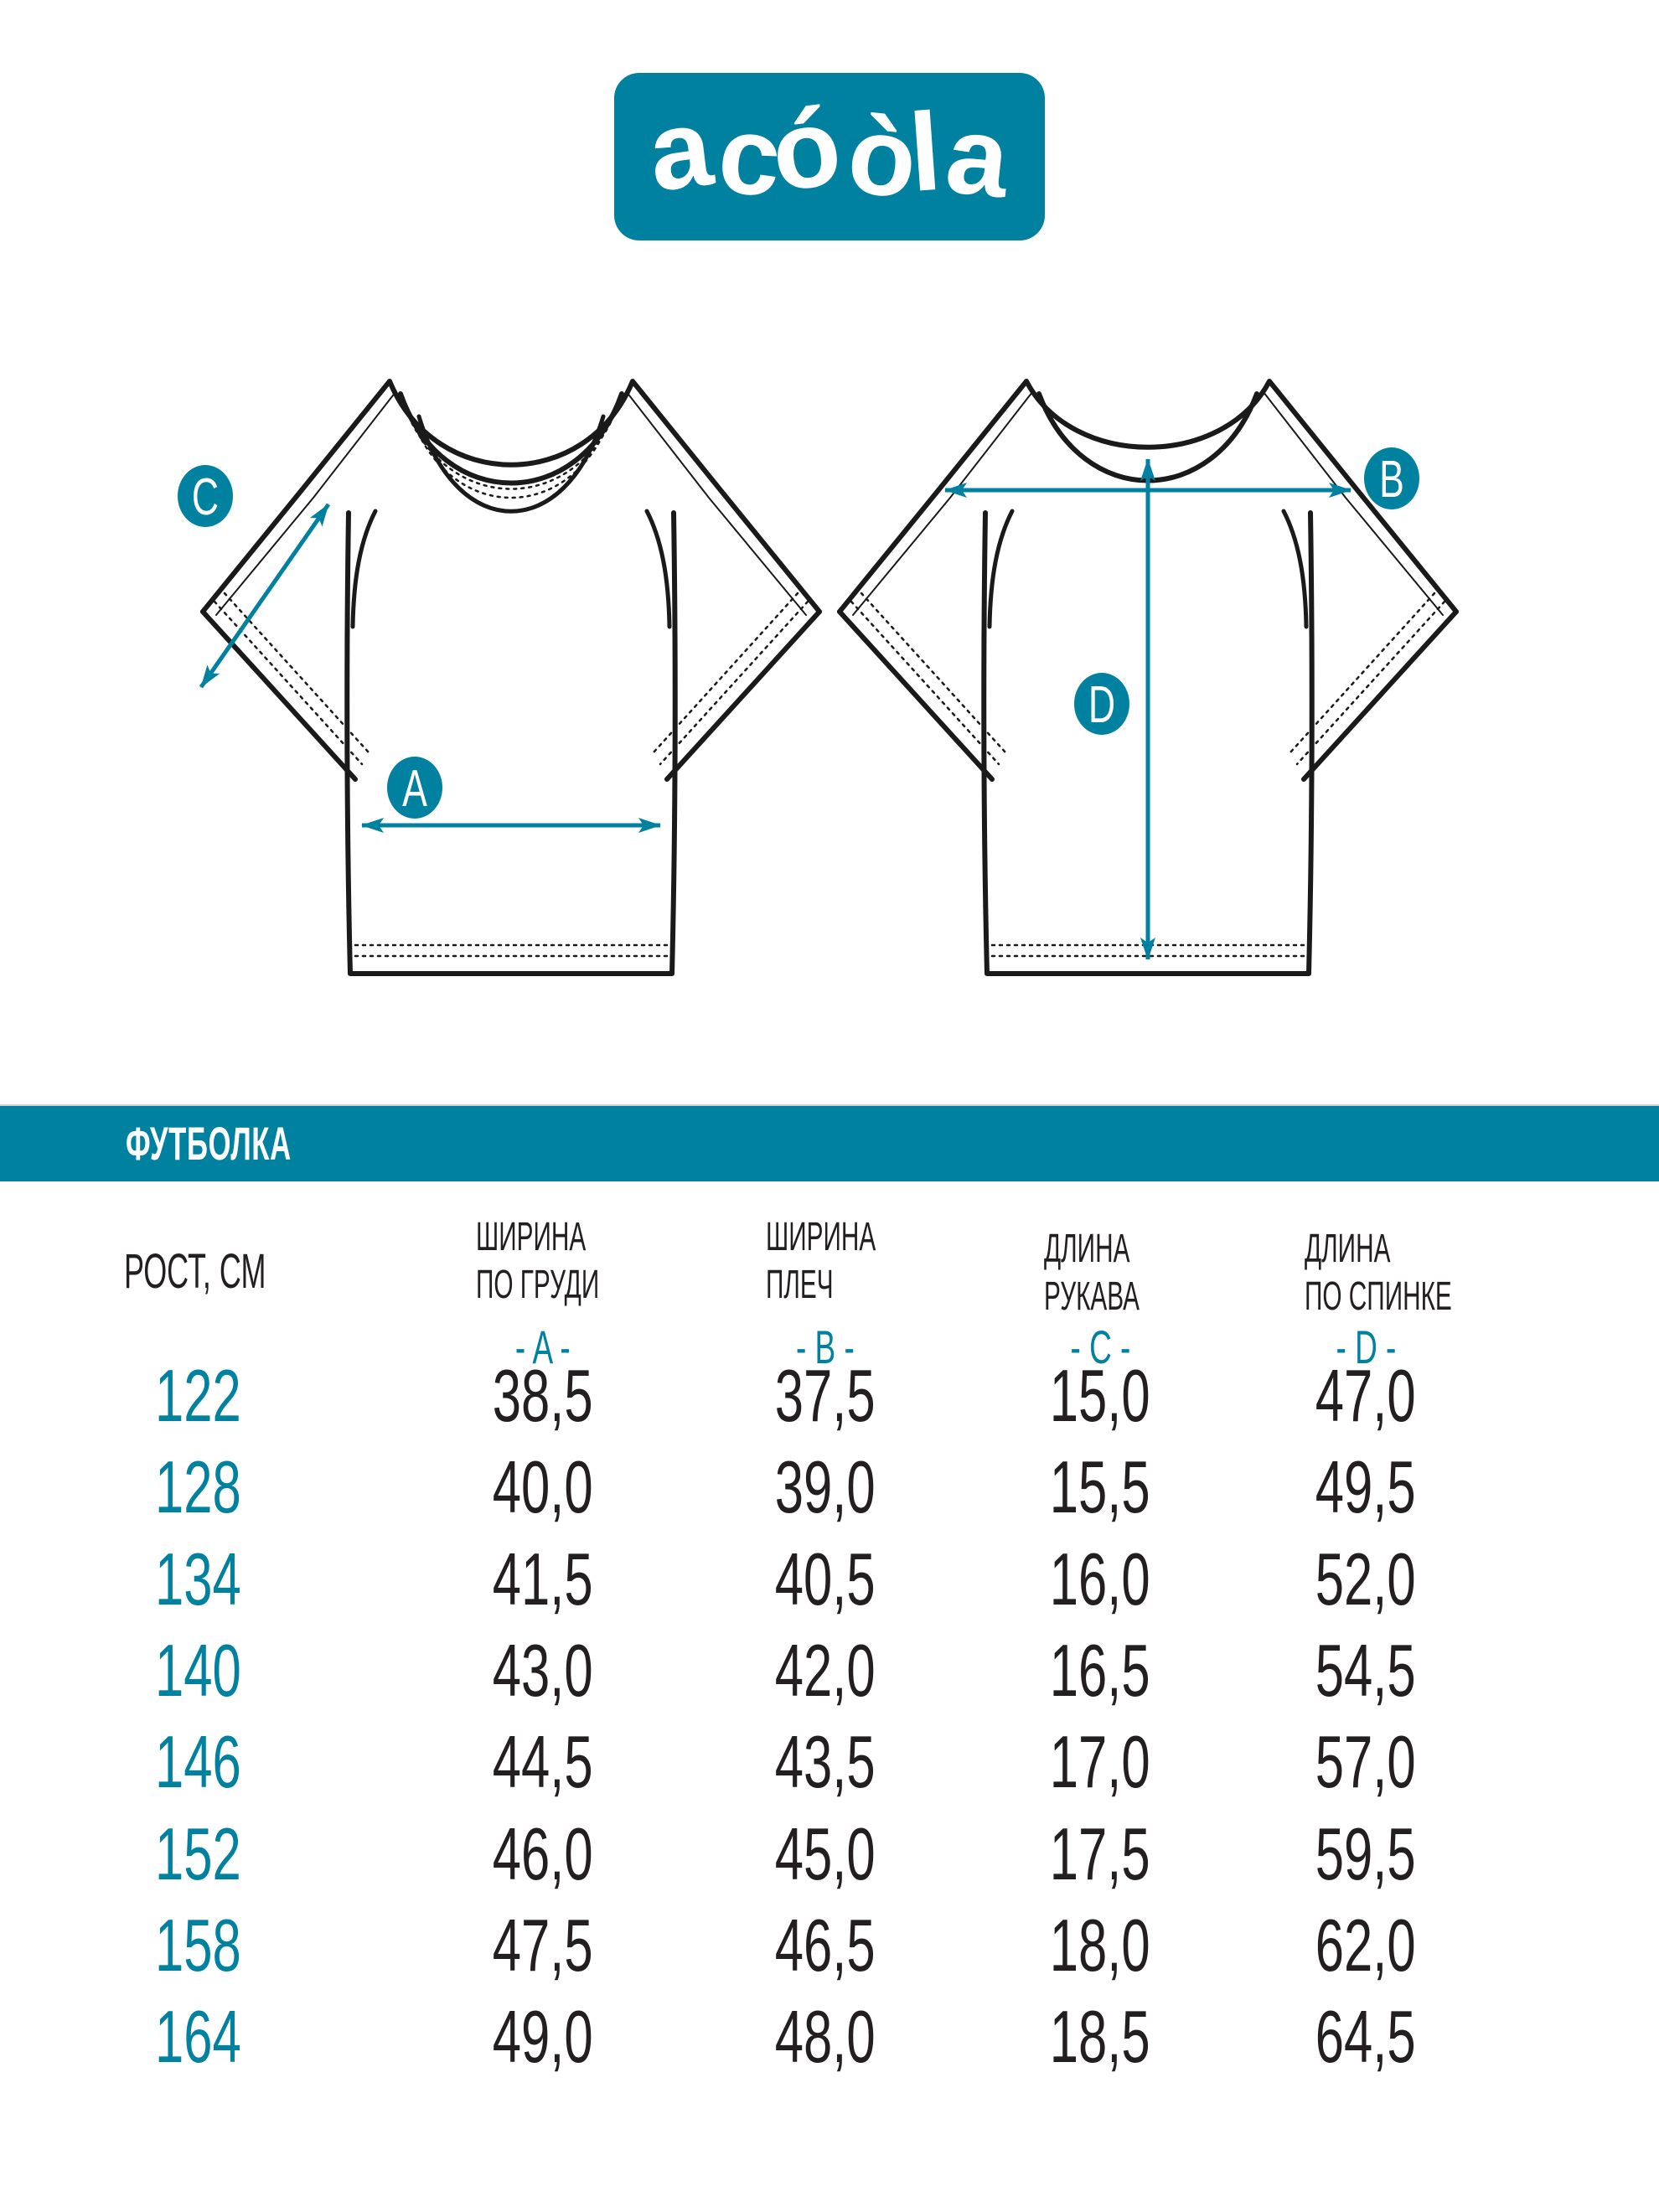 This screenshot has width=1659, height=2212. I want to click on letter-marker-row: - A - - B - - C - - D -, so click(829, 1347).